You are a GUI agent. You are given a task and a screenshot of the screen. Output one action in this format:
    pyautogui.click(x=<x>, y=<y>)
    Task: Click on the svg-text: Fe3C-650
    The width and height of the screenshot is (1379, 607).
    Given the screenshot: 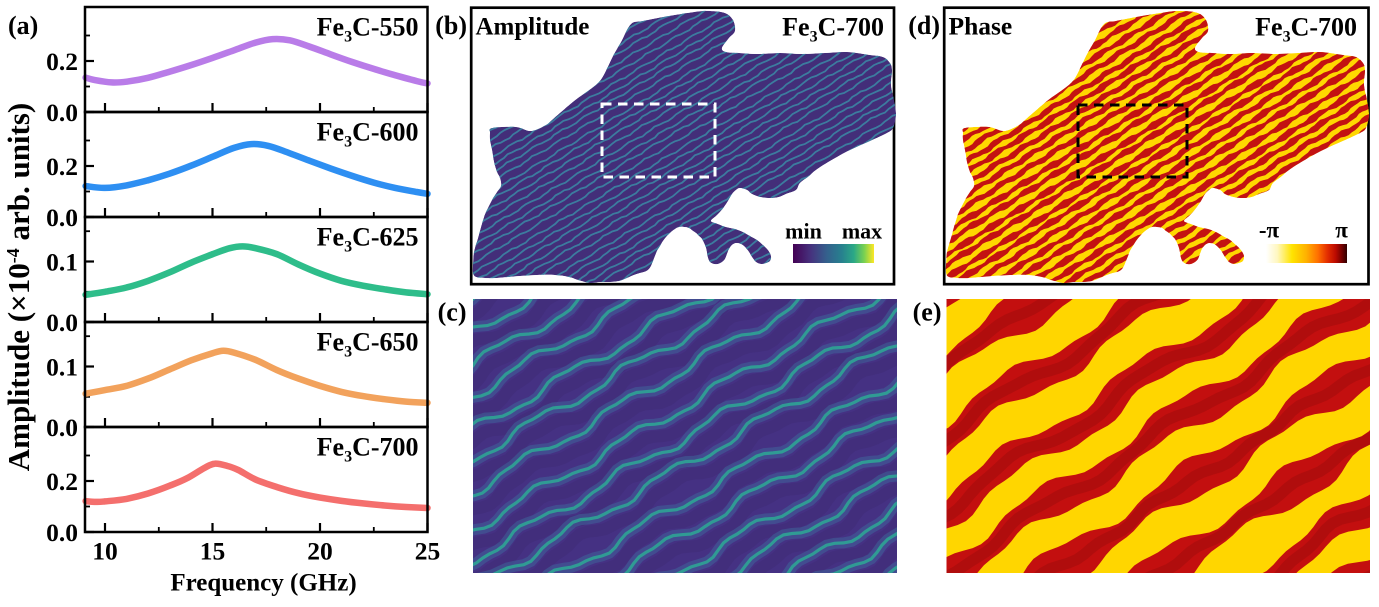 What is the action you would take?
    pyautogui.click(x=368, y=344)
    